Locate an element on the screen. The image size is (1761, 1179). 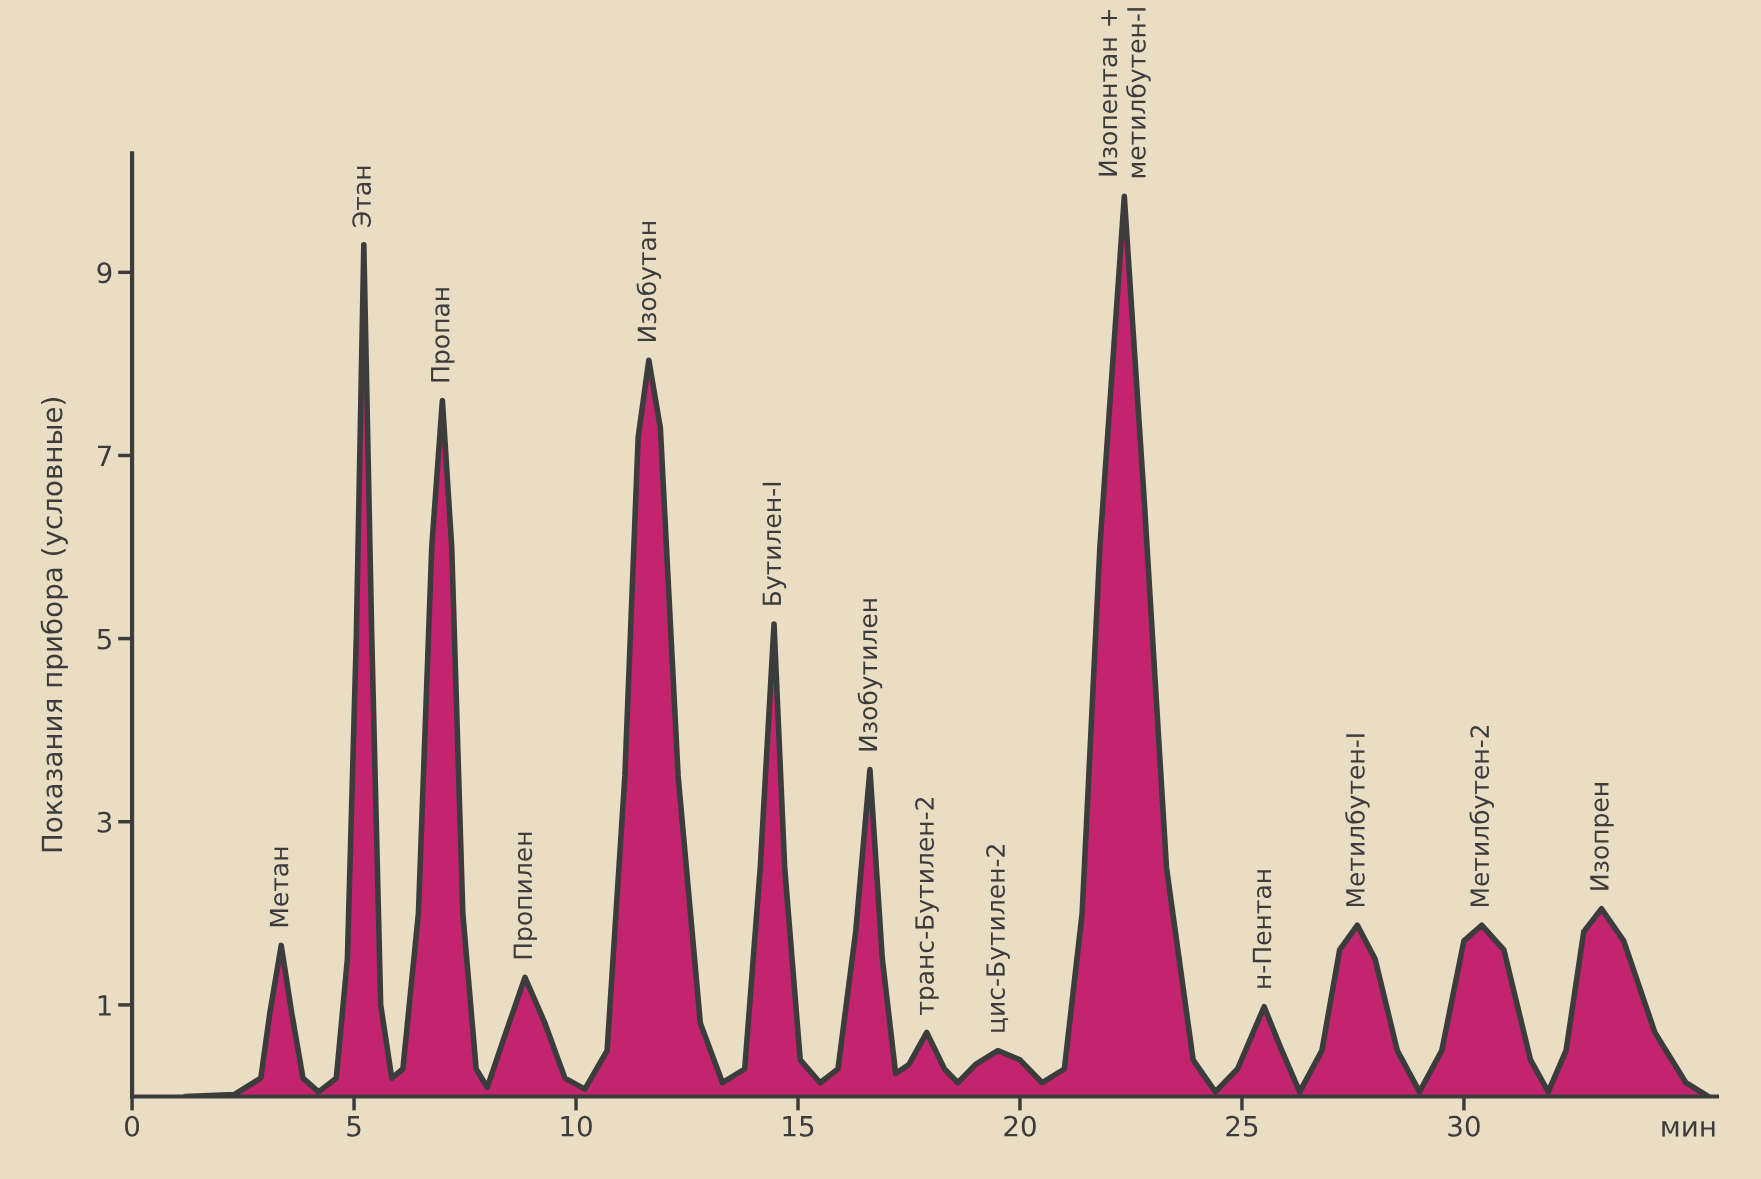
x-tick-label: 15 is located at coordinates (798, 1126).